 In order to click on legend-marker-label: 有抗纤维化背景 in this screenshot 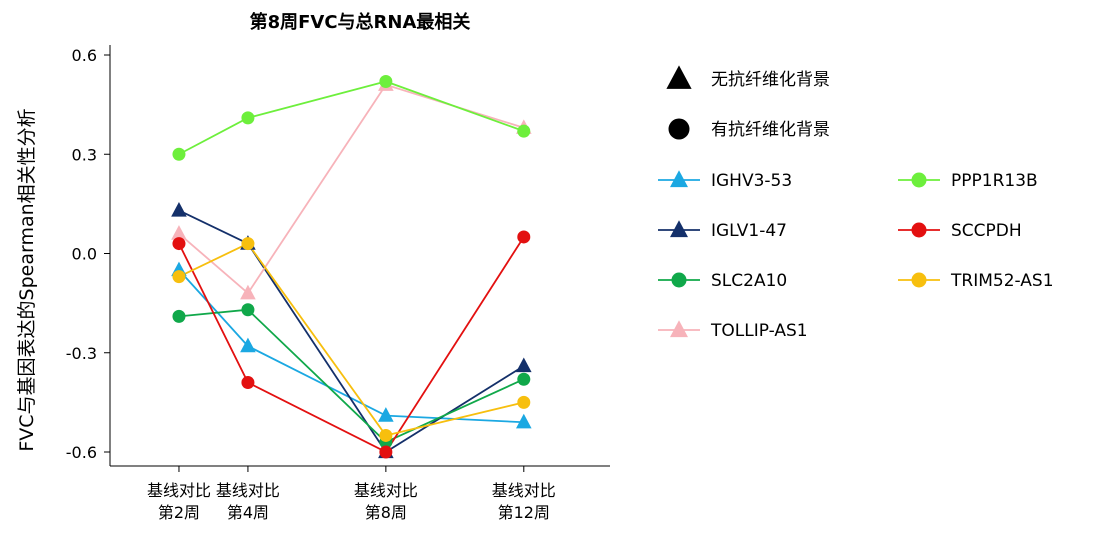, I will do `click(770, 130)`.